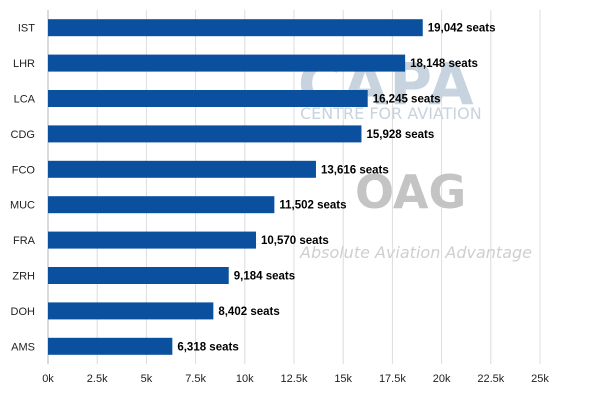 This screenshot has width=600, height=405. What do you see at coordinates (540, 379) in the screenshot?
I see `x-tick-label: 25k` at bounding box center [540, 379].